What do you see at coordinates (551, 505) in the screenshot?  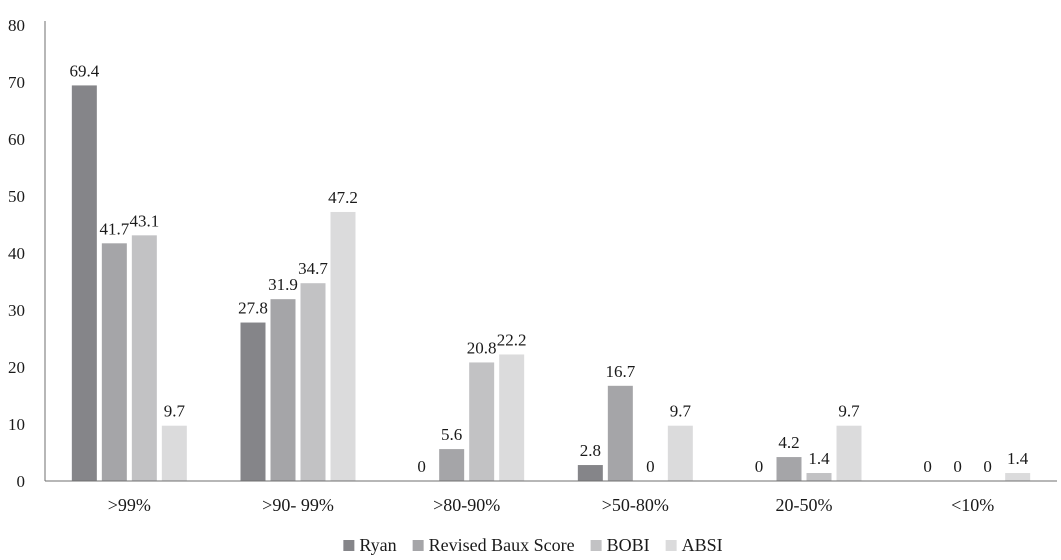 I see `x-axis-category-labels: >99% >90- 99% >80-90% >50-80% 20-50% <10%` at bounding box center [551, 505].